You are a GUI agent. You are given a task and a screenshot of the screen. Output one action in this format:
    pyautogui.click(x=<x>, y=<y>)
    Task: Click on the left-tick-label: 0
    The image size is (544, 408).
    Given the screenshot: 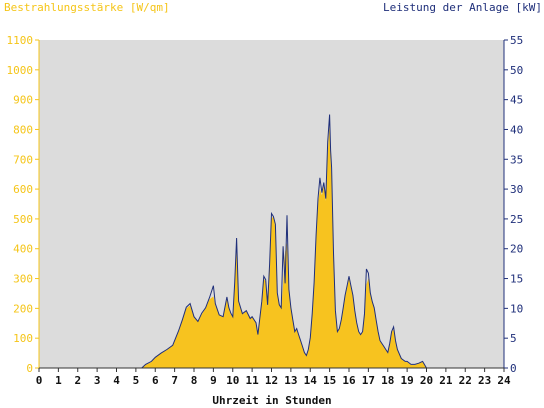 What is the action you would take?
    pyautogui.click(x=29, y=368)
    